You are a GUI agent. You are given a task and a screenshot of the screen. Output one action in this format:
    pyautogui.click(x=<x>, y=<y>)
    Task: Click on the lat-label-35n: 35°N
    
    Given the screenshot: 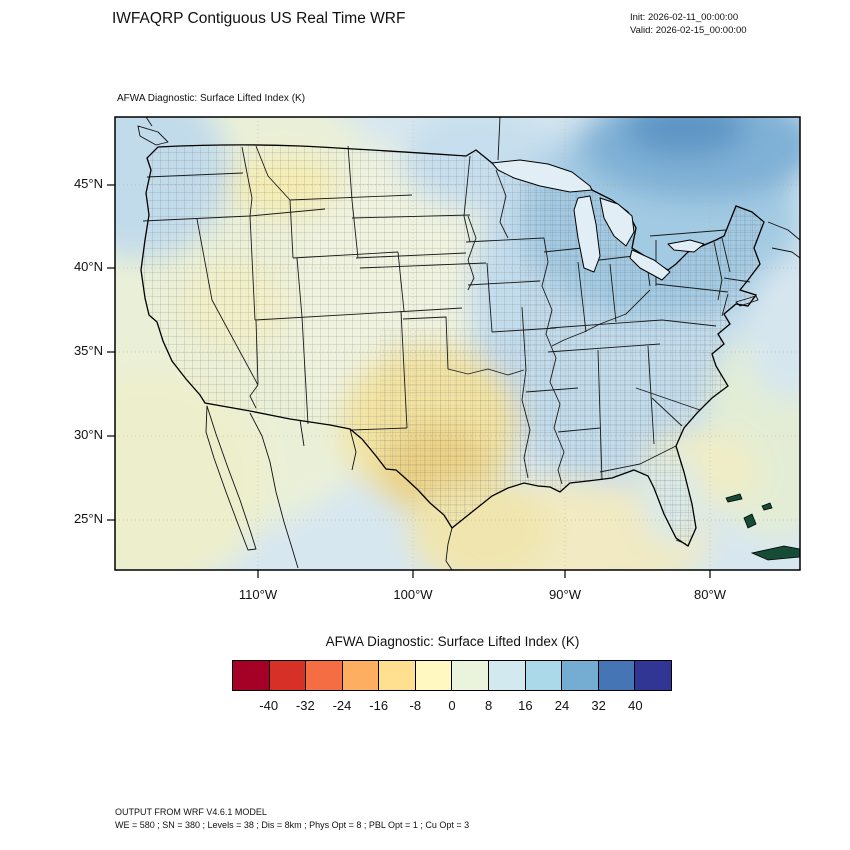 What is the action you would take?
    pyautogui.click(x=88, y=350)
    